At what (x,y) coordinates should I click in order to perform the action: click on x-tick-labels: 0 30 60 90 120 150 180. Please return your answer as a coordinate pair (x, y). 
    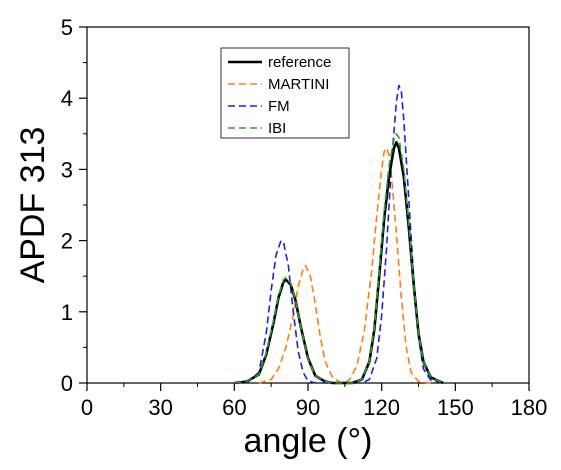
    Looking at the image, I should click on (314, 407).